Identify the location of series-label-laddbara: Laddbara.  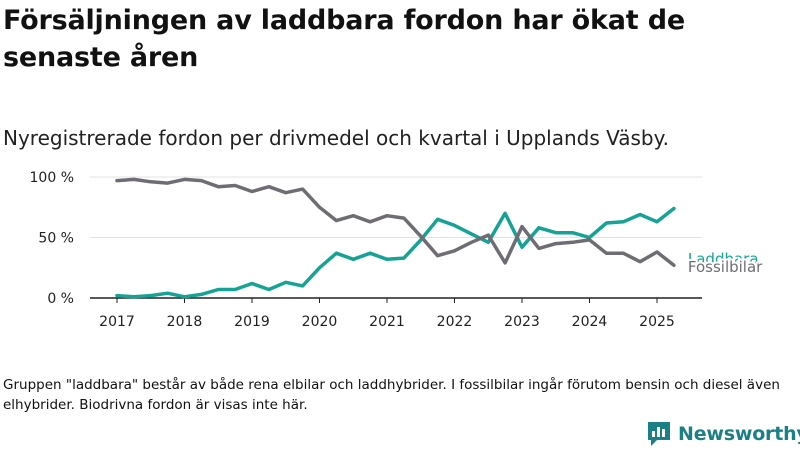
(723, 259).